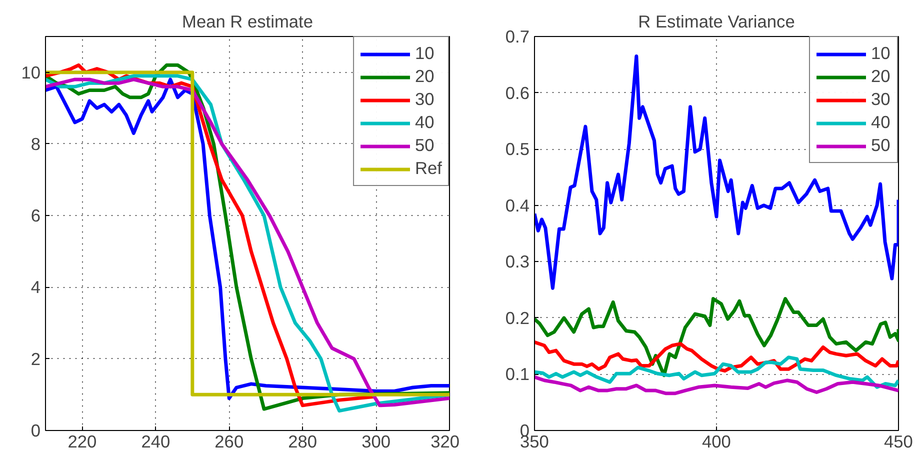 Image resolution: width=919 pixels, height=464 pixels. I want to click on chart-title: Mean R estimate, so click(247, 22).